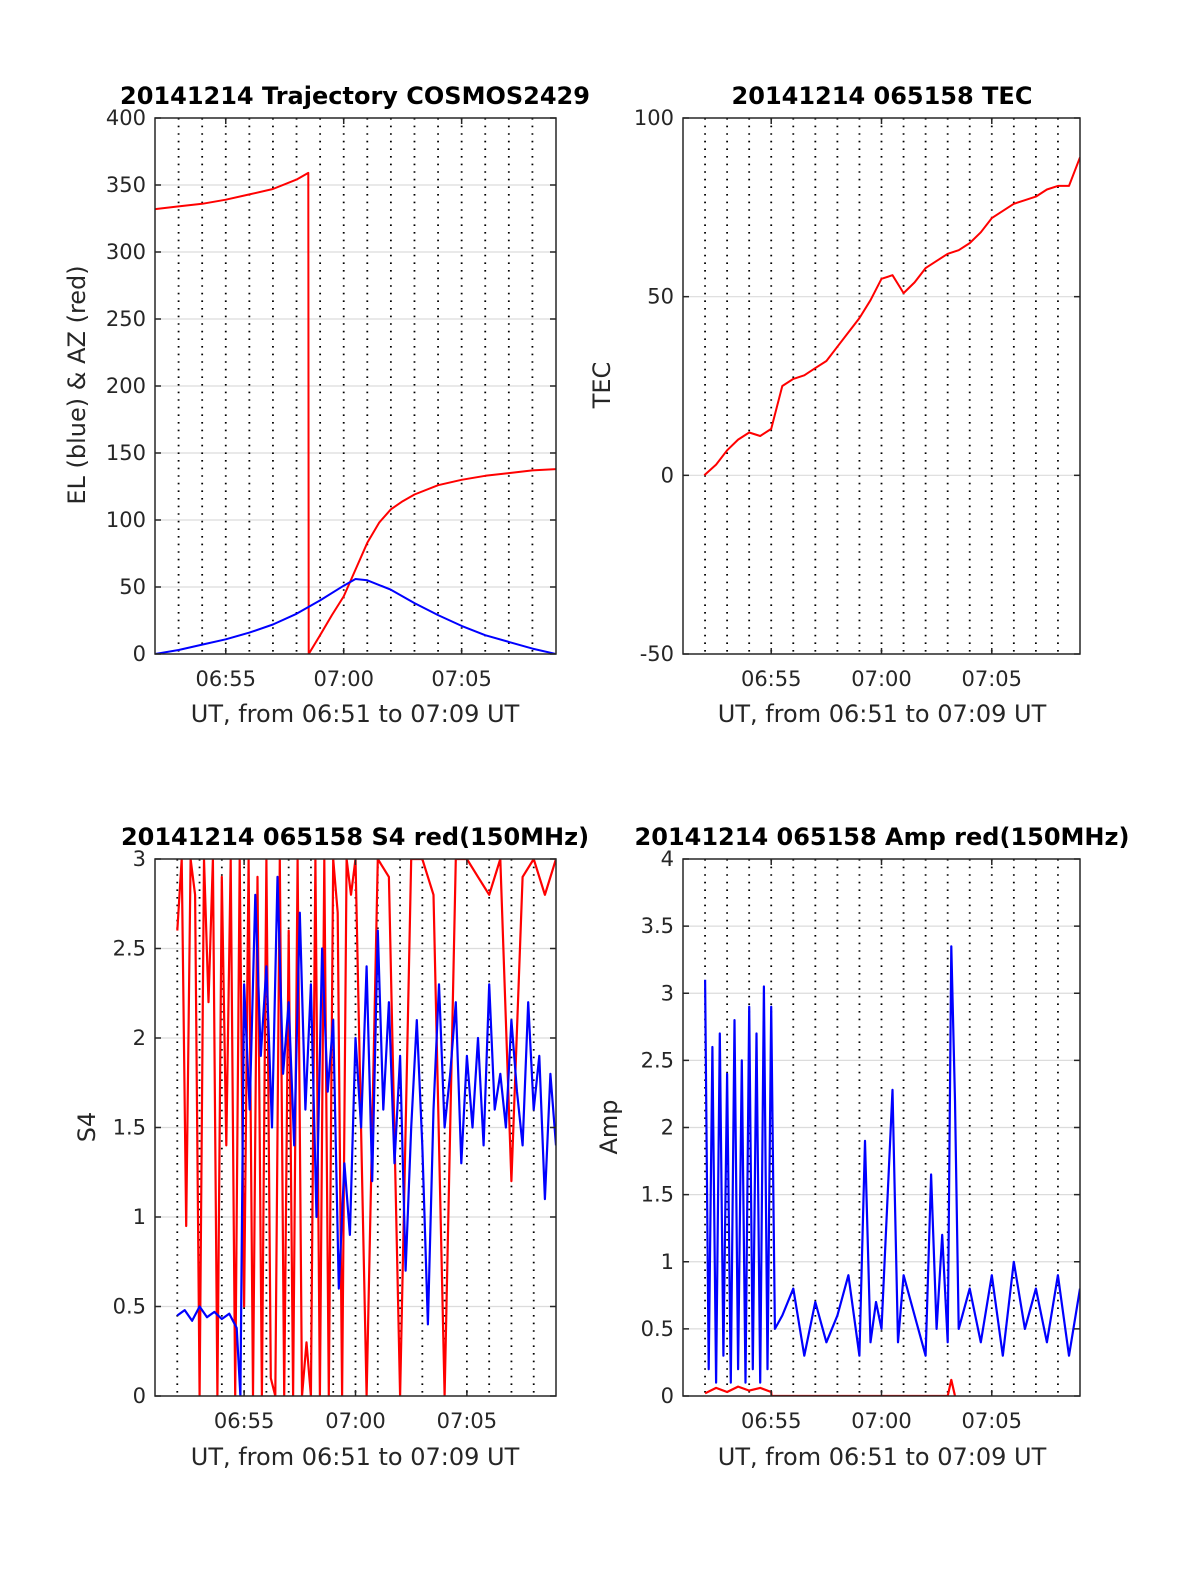  I want to click on y-tick-label: 4, so click(667, 859).